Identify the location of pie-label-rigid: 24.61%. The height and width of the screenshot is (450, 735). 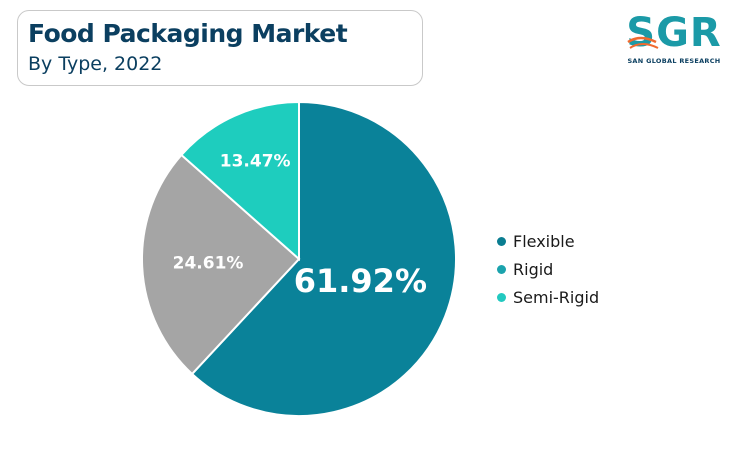
(208, 263).